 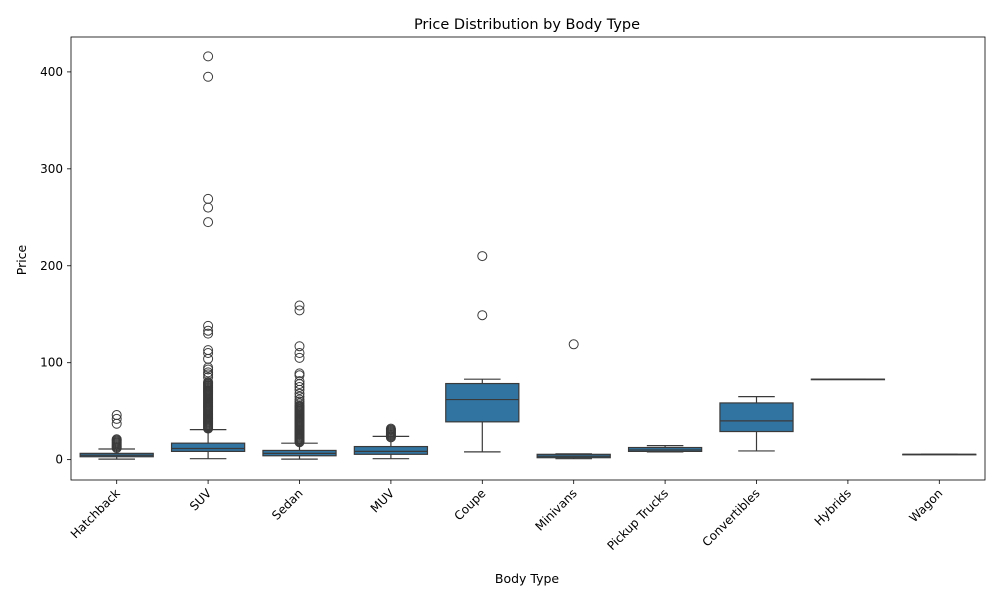 What do you see at coordinates (833, 507) in the screenshot?
I see `x-tick-label: Hybrids` at bounding box center [833, 507].